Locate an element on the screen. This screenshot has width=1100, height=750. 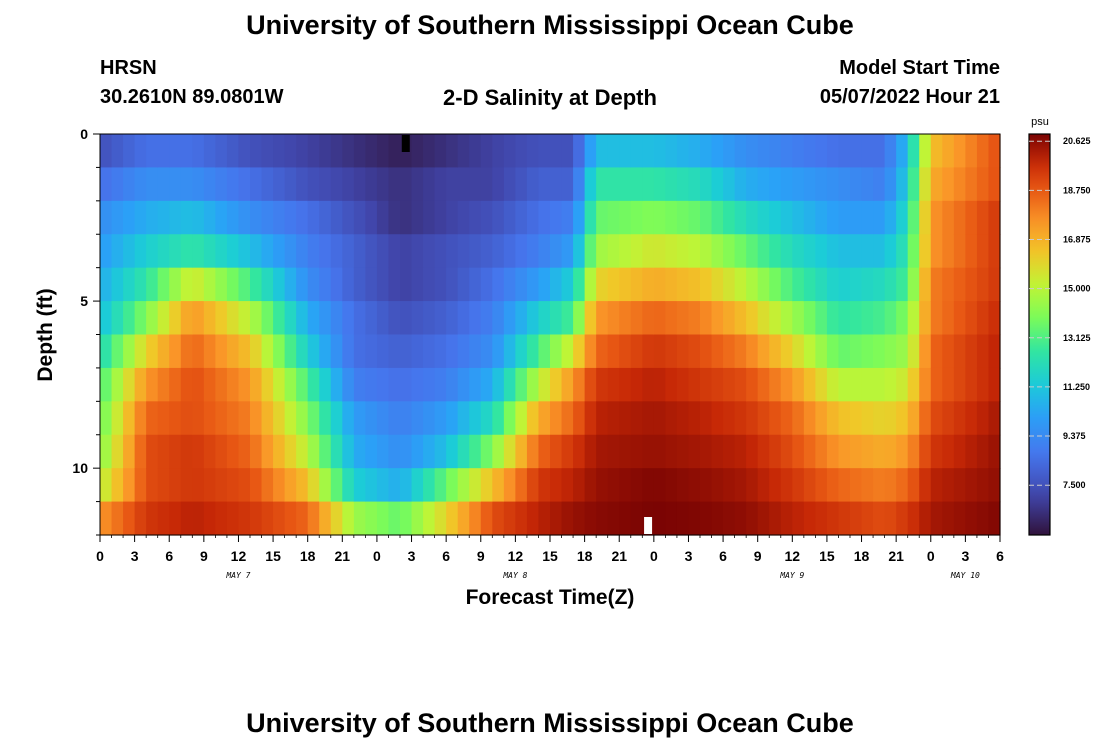
colorbar-unit: psu is located at coordinates (1040, 122).